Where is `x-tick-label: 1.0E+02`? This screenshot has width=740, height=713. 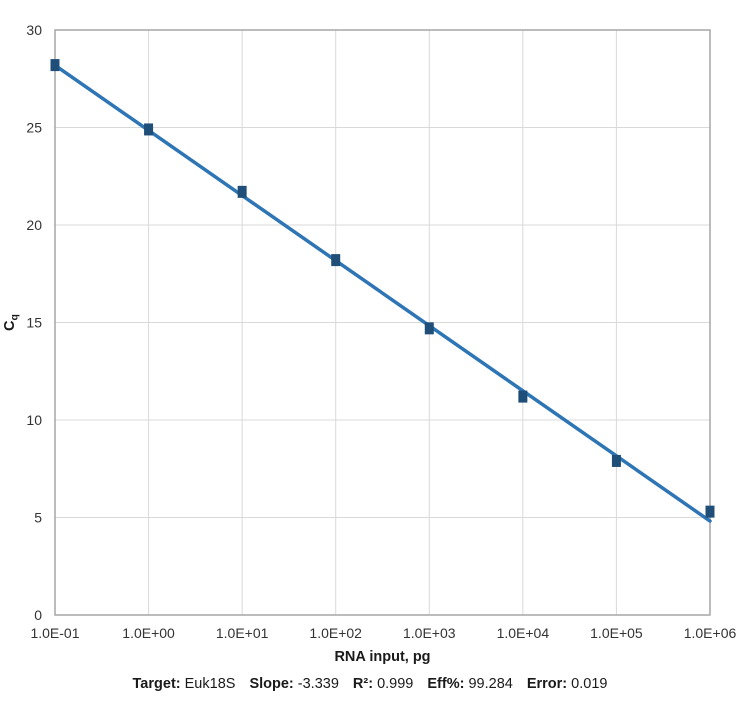
x-tick-label: 1.0E+02 is located at coordinates (335, 633).